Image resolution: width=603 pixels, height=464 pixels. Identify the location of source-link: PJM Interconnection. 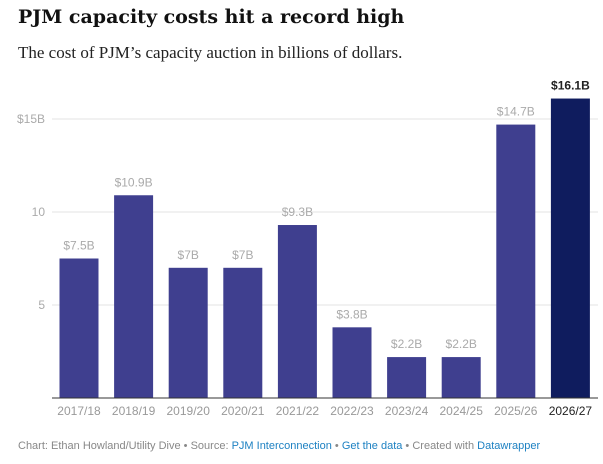
(281, 446).